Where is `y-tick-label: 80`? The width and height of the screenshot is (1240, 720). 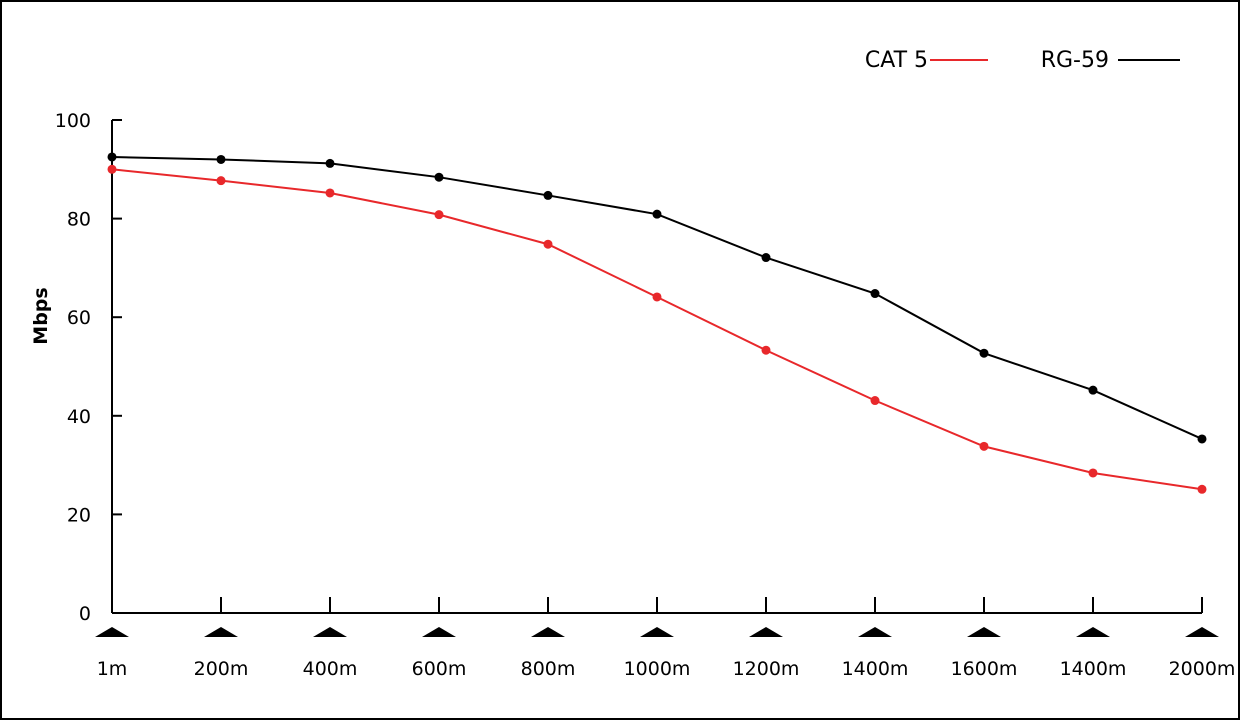 y-tick-label: 80 is located at coordinates (79, 220).